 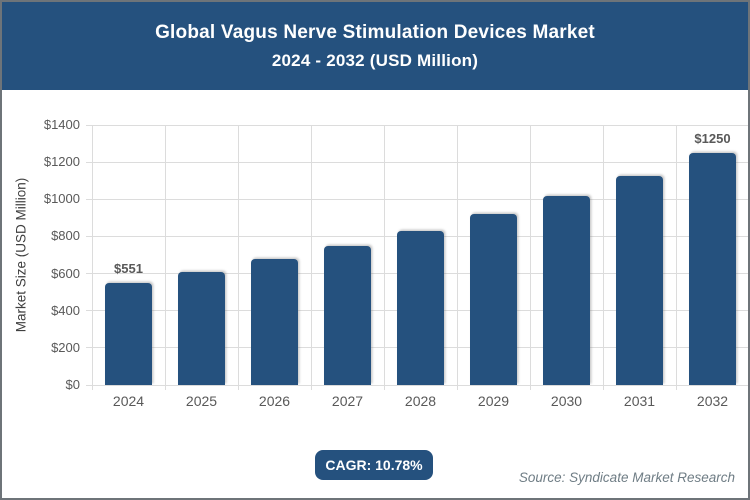 I want to click on bar-2028, so click(x=420, y=308).